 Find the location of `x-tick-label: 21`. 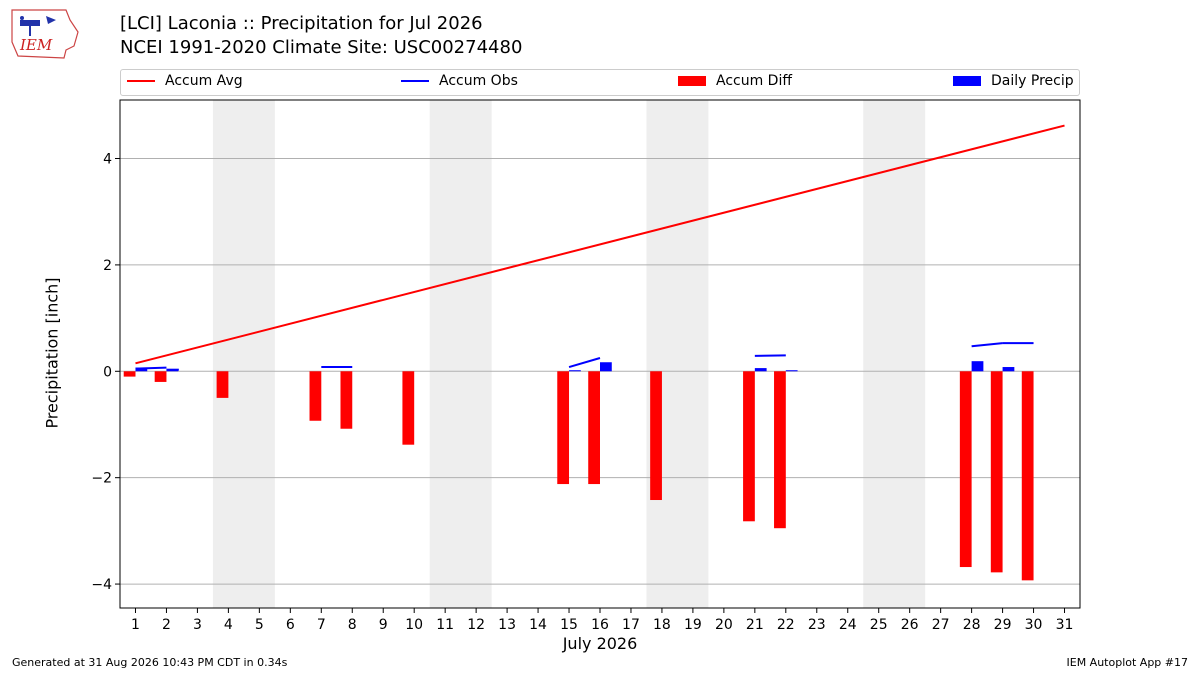

x-tick-label: 21 is located at coordinates (755, 625).